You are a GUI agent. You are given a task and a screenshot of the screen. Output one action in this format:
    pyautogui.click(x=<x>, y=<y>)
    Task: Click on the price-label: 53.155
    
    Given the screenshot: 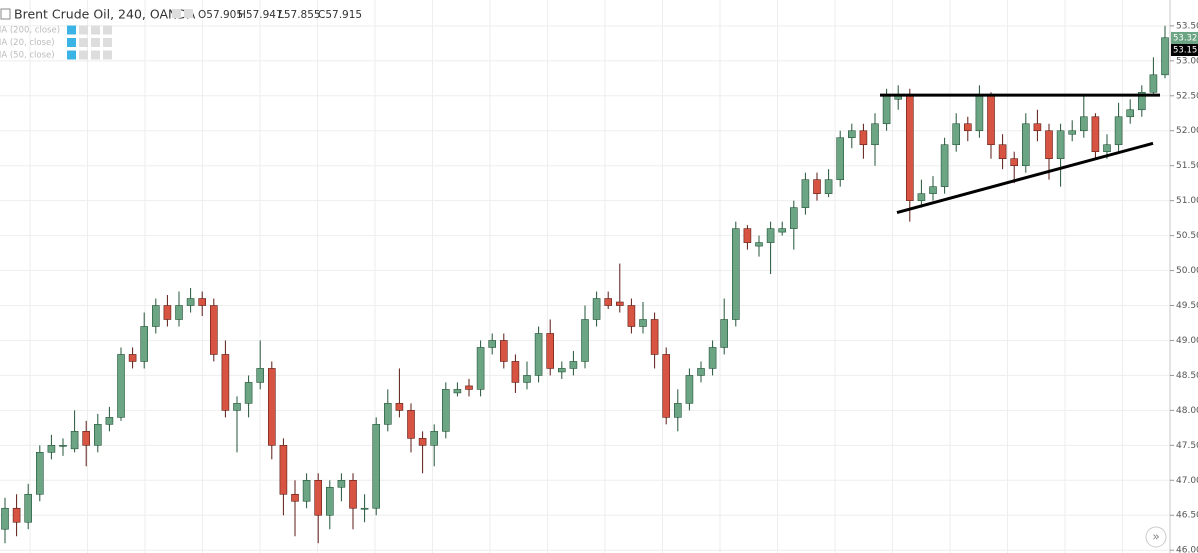 What is the action you would take?
    pyautogui.click(x=1185, y=50)
    